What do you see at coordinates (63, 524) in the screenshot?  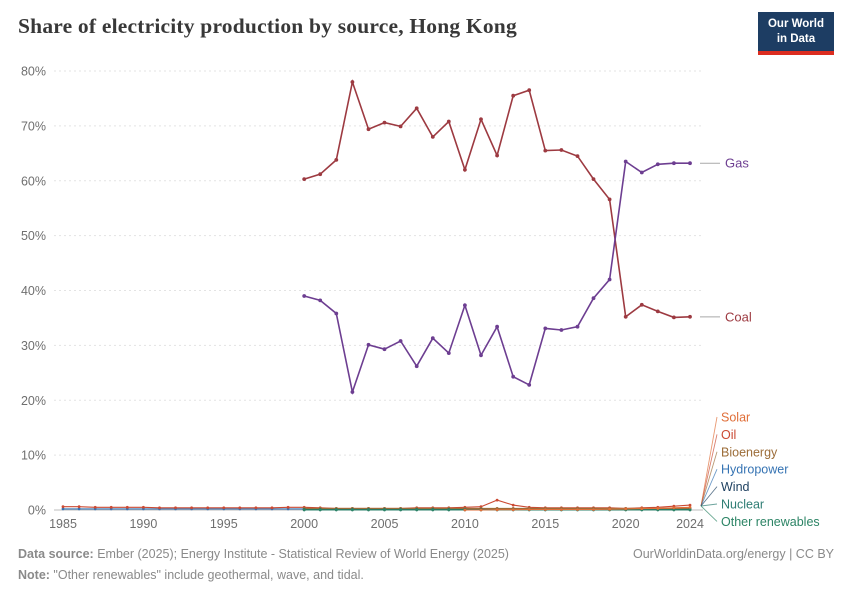 I see `x-tick-label: 1985` at bounding box center [63, 524].